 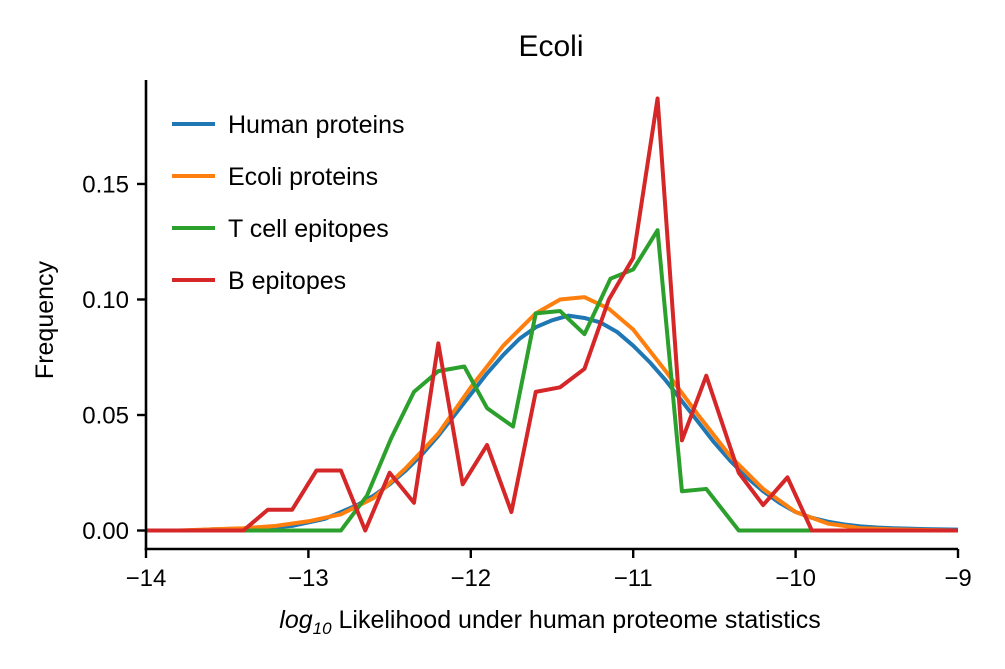 I want to click on x-tick-label: −12, so click(x=470, y=578).